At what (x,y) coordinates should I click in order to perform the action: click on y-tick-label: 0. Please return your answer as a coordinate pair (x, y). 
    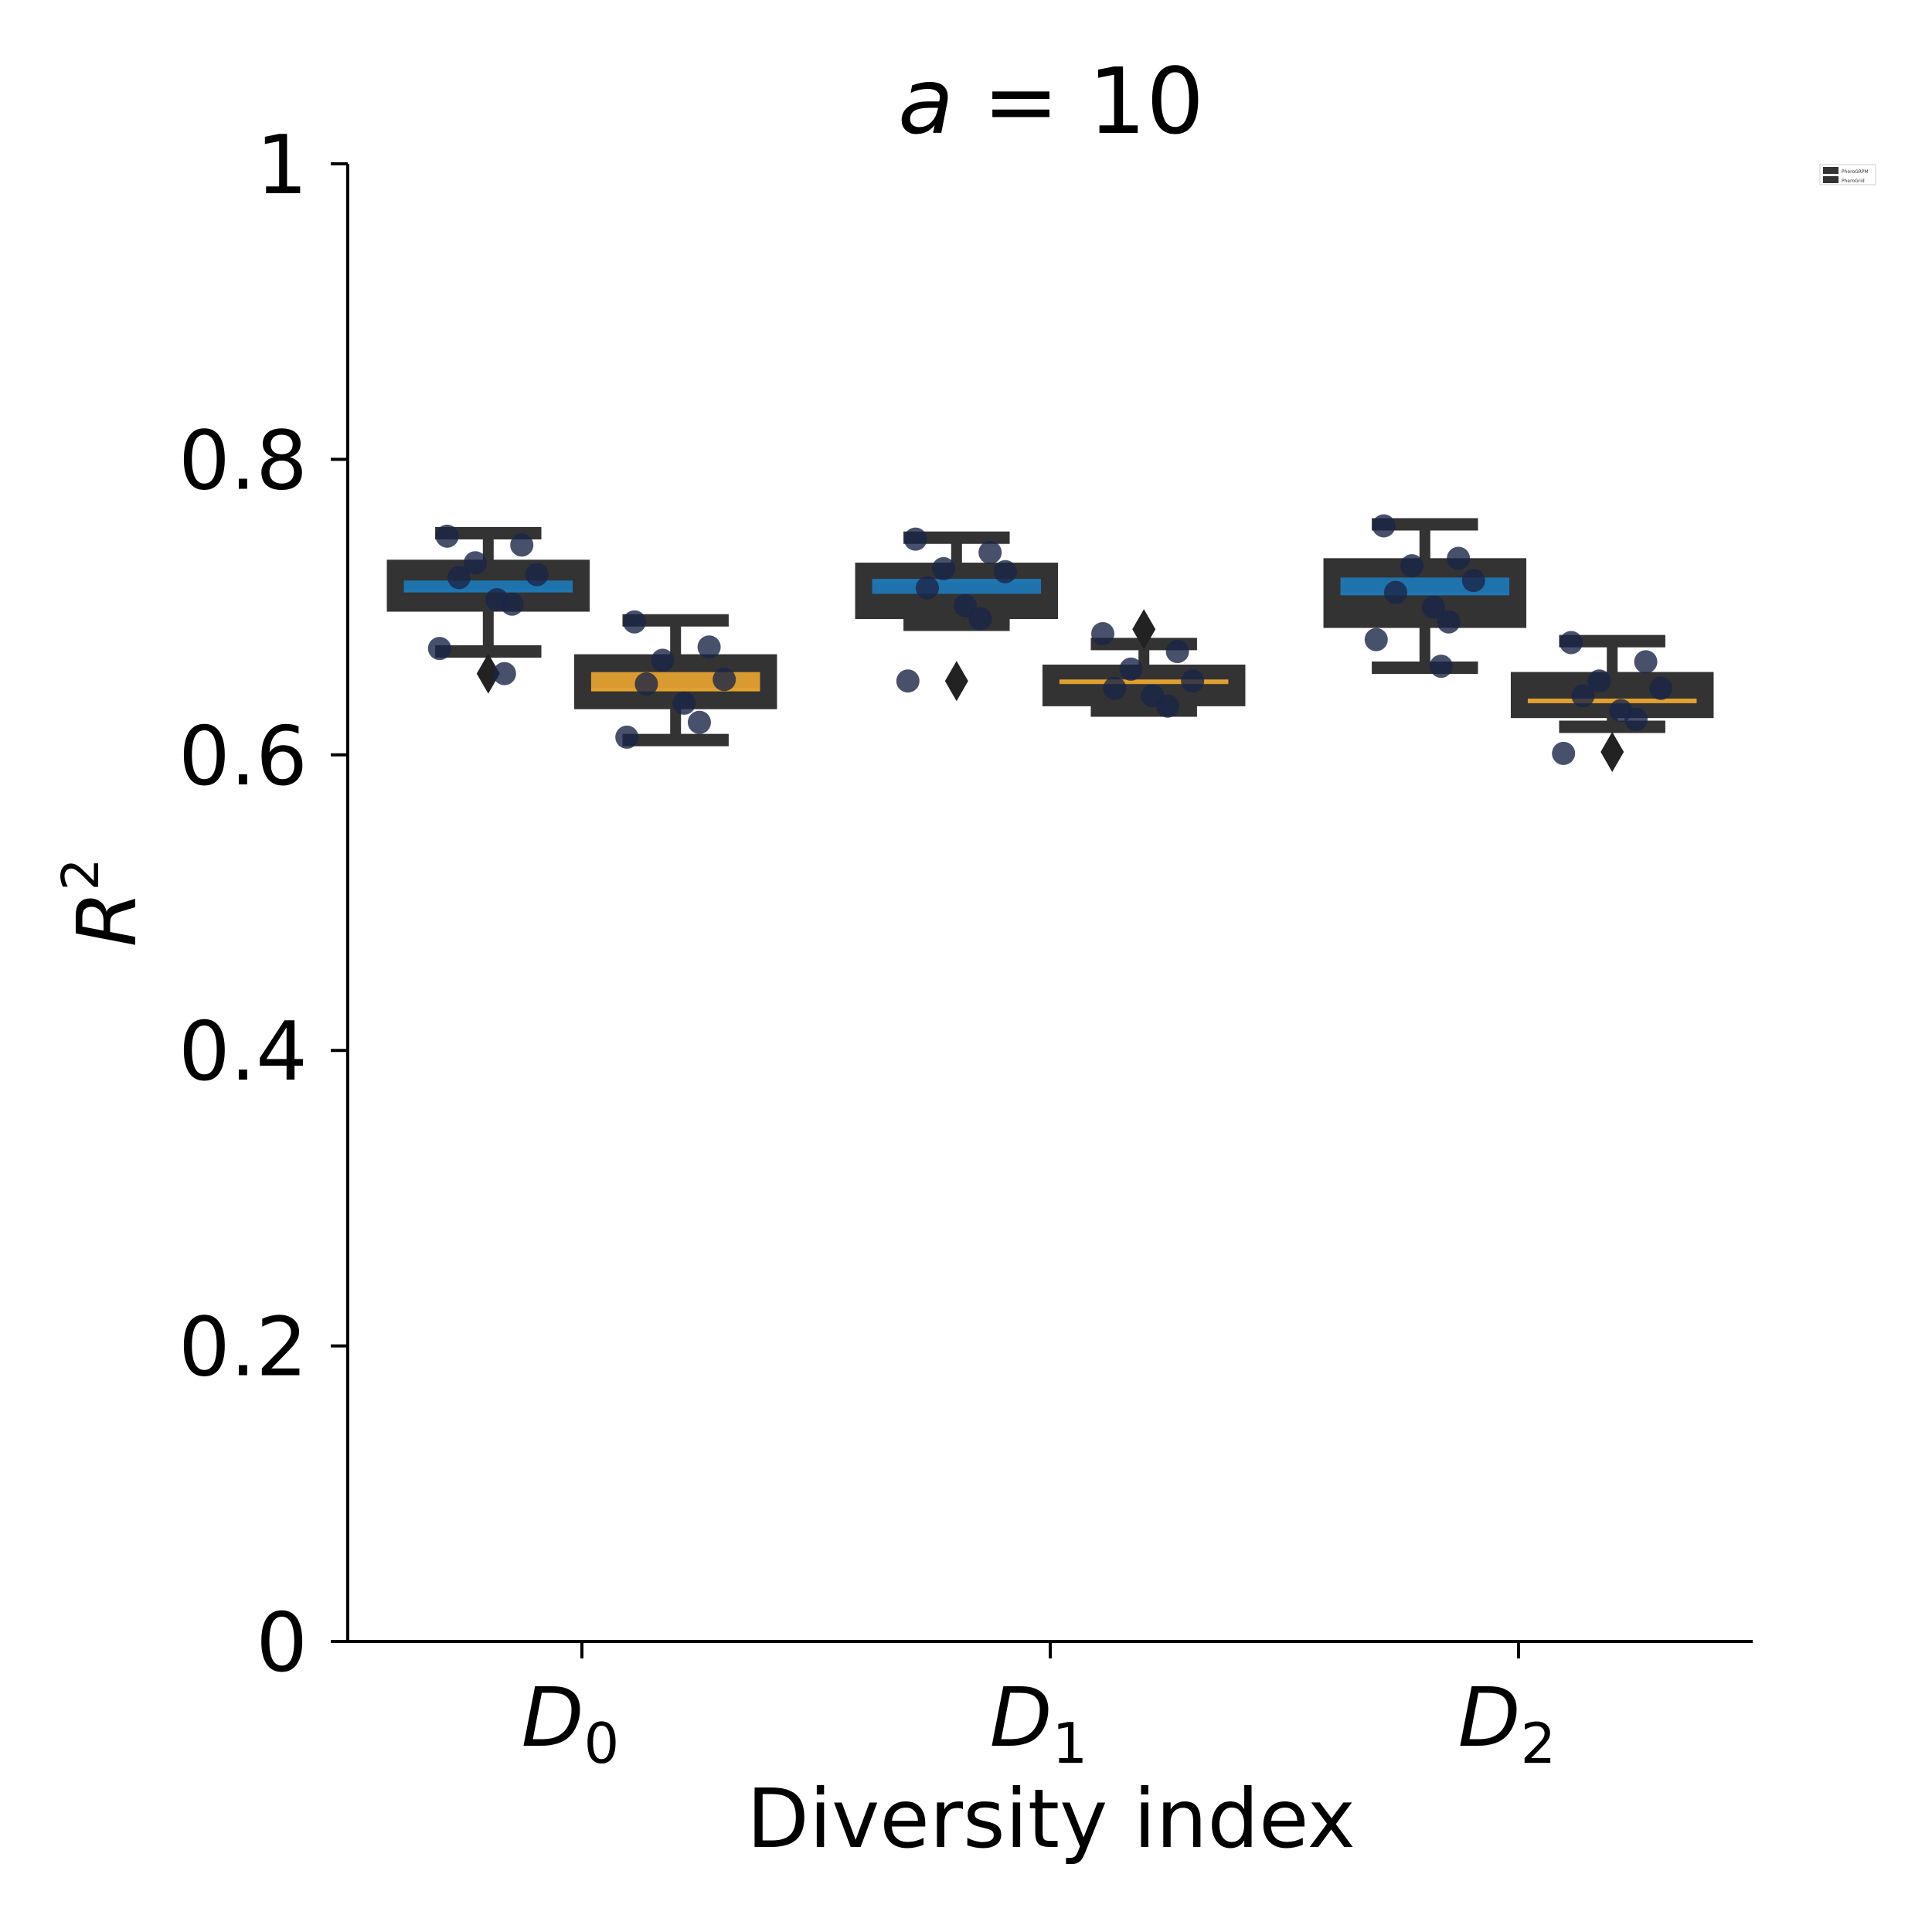
    Looking at the image, I should click on (282, 1643).